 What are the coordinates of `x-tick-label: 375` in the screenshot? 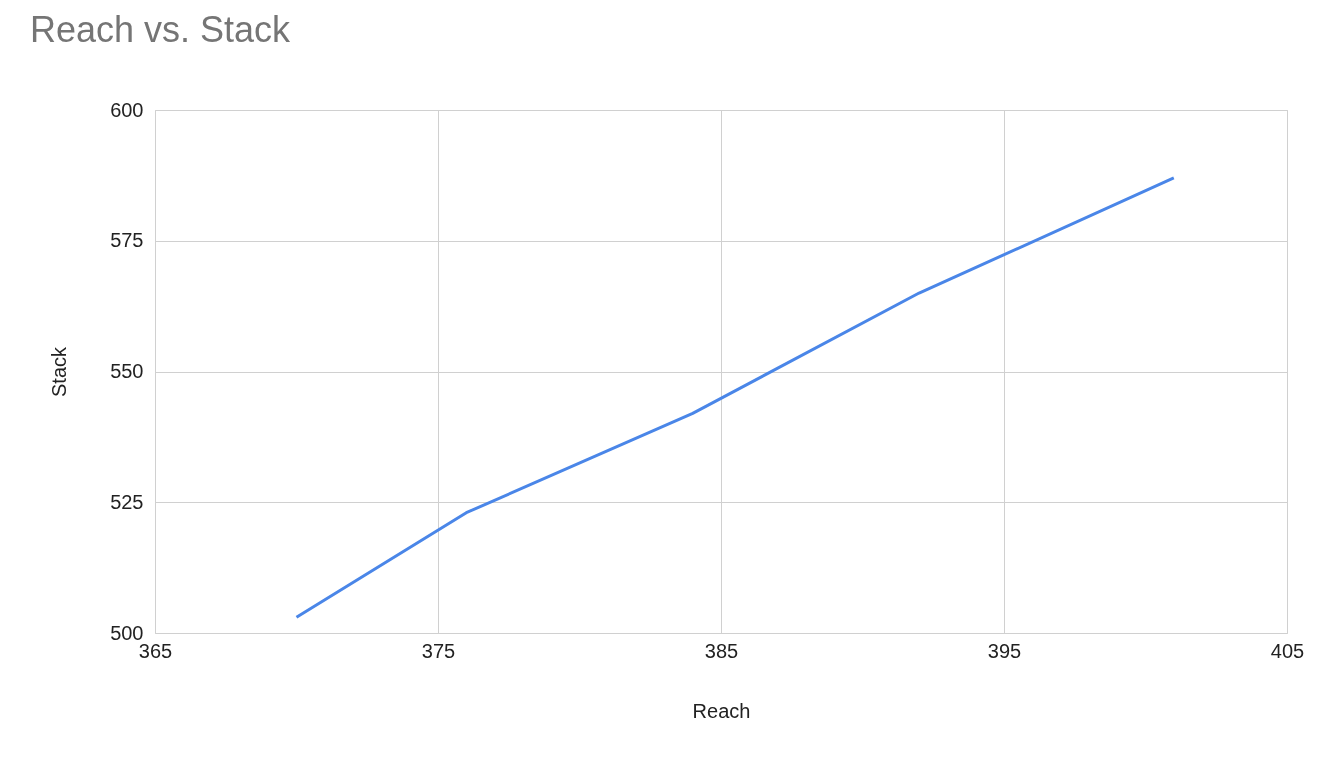 It's located at (438, 650).